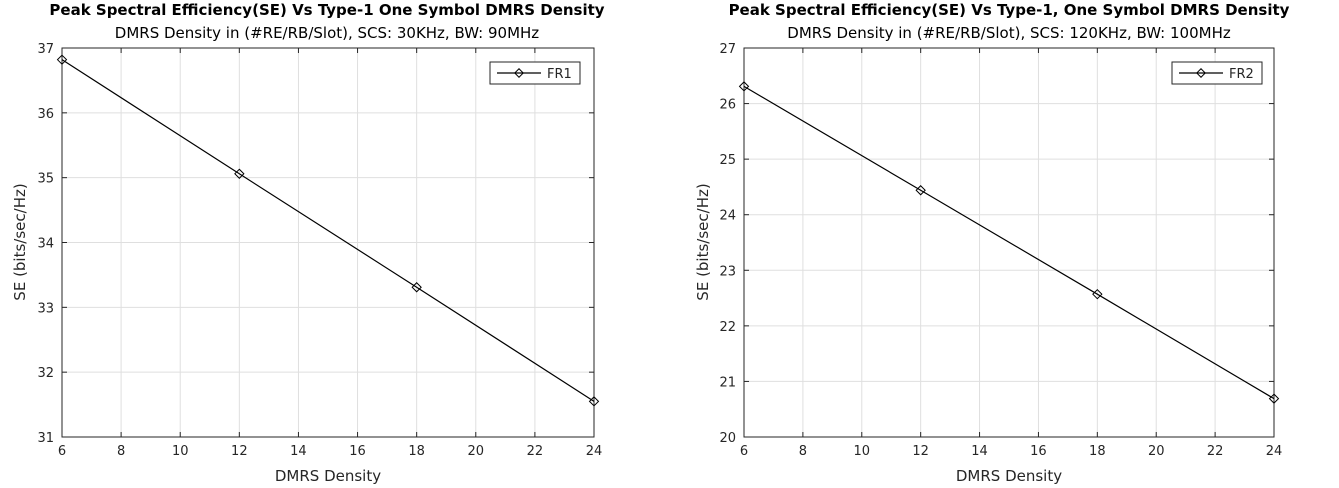 Image resolution: width=1339 pixels, height=488 pixels. I want to click on y-tick-label: 34, so click(45, 244).